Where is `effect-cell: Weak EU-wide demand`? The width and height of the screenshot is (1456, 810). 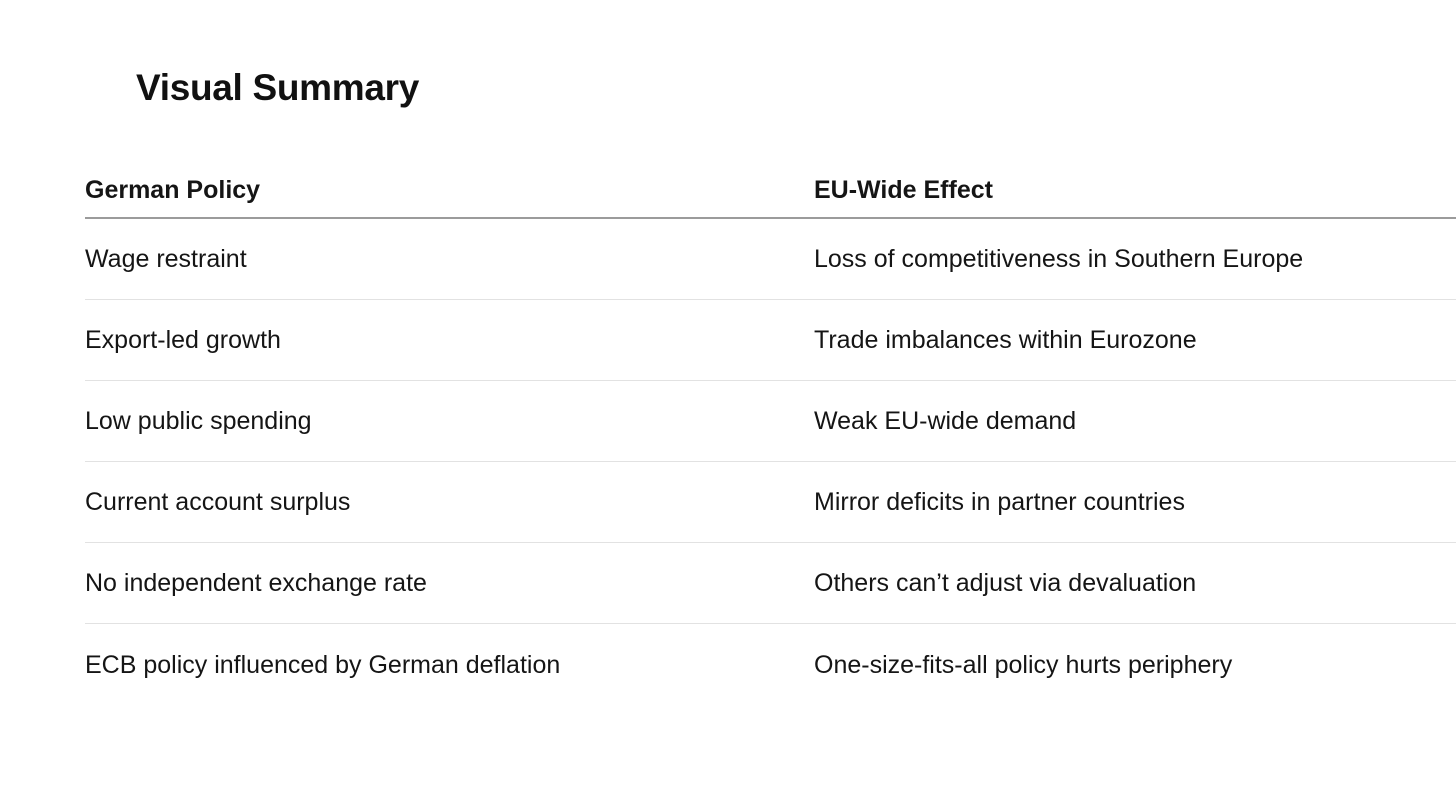 effect-cell: Weak EU-wide demand is located at coordinates (945, 421).